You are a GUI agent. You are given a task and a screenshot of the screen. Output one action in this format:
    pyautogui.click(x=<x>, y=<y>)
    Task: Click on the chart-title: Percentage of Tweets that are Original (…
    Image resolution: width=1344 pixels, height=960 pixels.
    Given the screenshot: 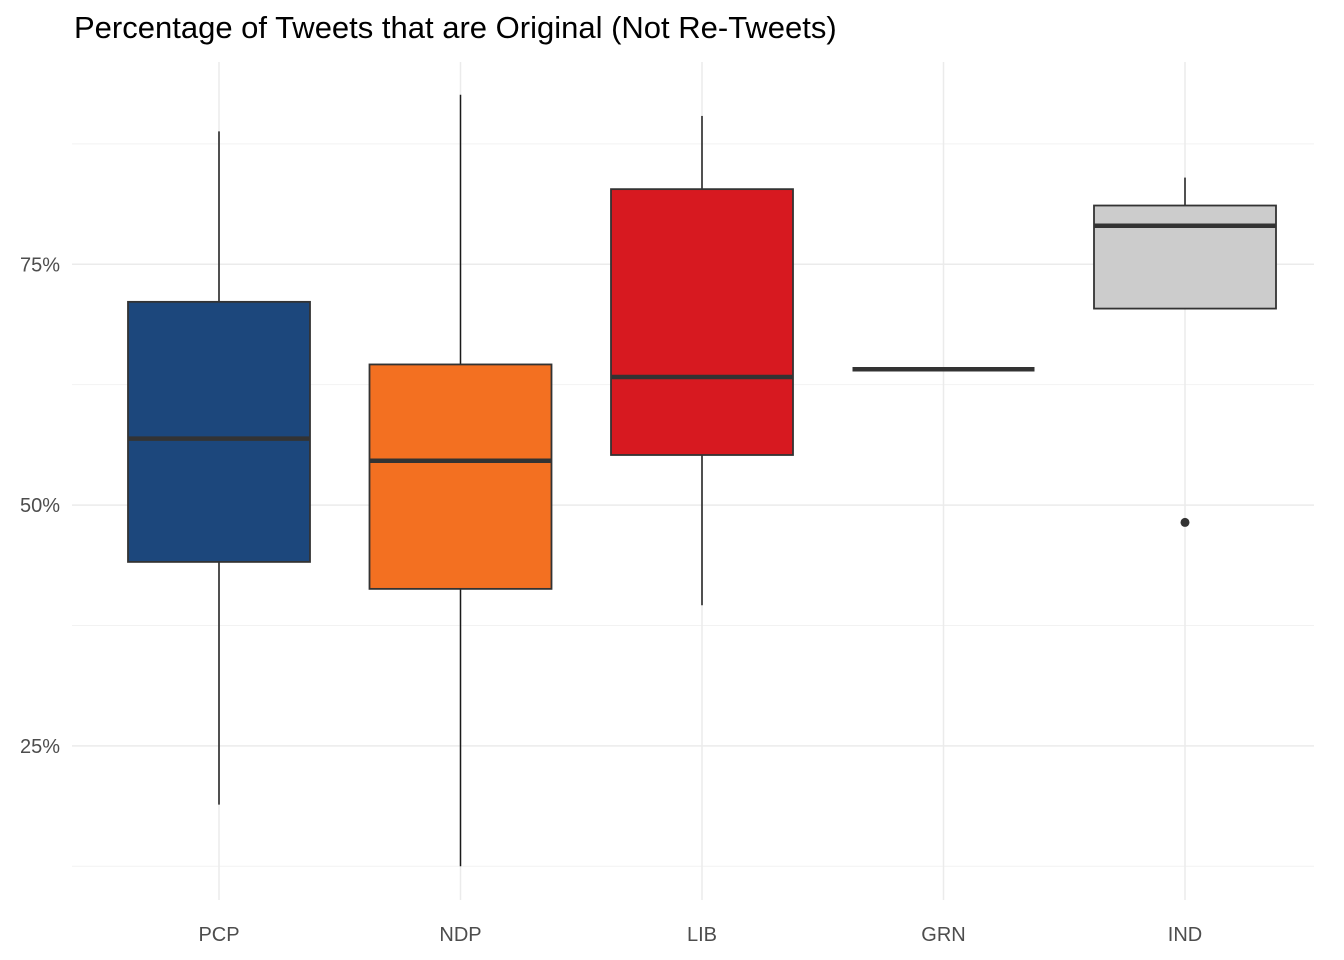 What is the action you would take?
    pyautogui.click(x=455, y=27)
    